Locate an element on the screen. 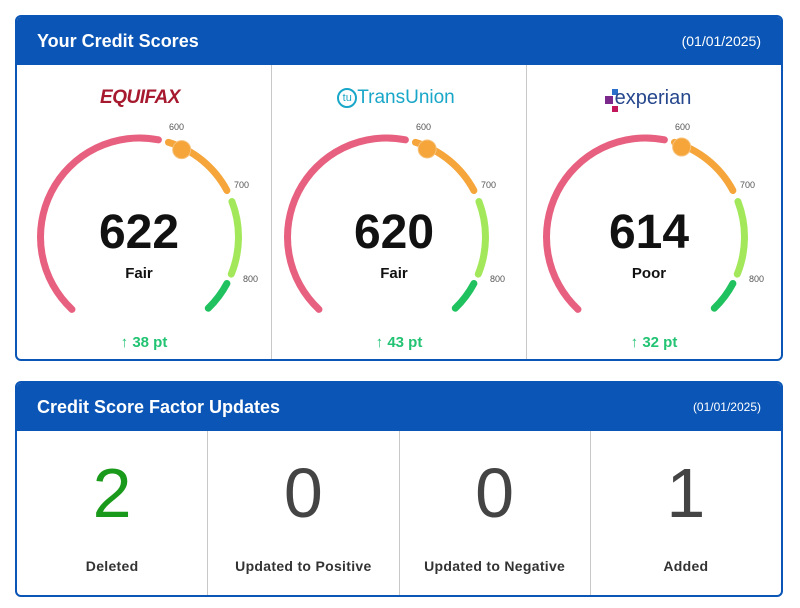 The image size is (800, 608). factor-count: 2 is located at coordinates (112, 493).